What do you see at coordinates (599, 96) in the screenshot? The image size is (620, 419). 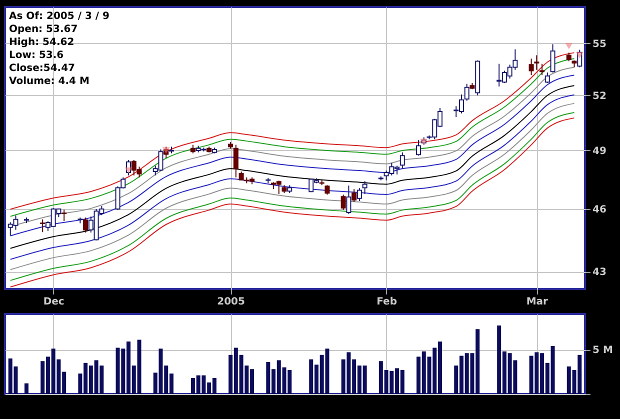 I see `y-tick-label: 52` at bounding box center [599, 96].